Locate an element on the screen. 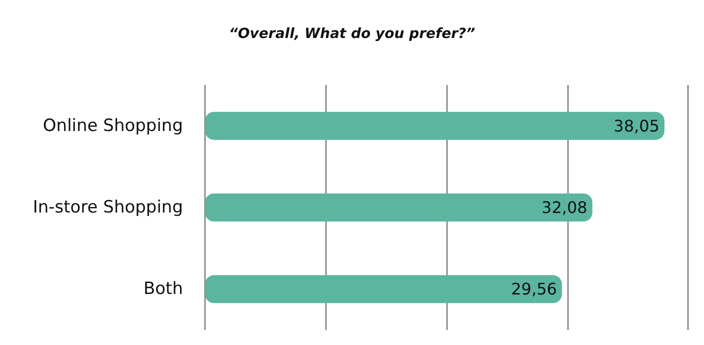 This screenshot has height=345, width=704. data-label: 38,05 is located at coordinates (637, 126).